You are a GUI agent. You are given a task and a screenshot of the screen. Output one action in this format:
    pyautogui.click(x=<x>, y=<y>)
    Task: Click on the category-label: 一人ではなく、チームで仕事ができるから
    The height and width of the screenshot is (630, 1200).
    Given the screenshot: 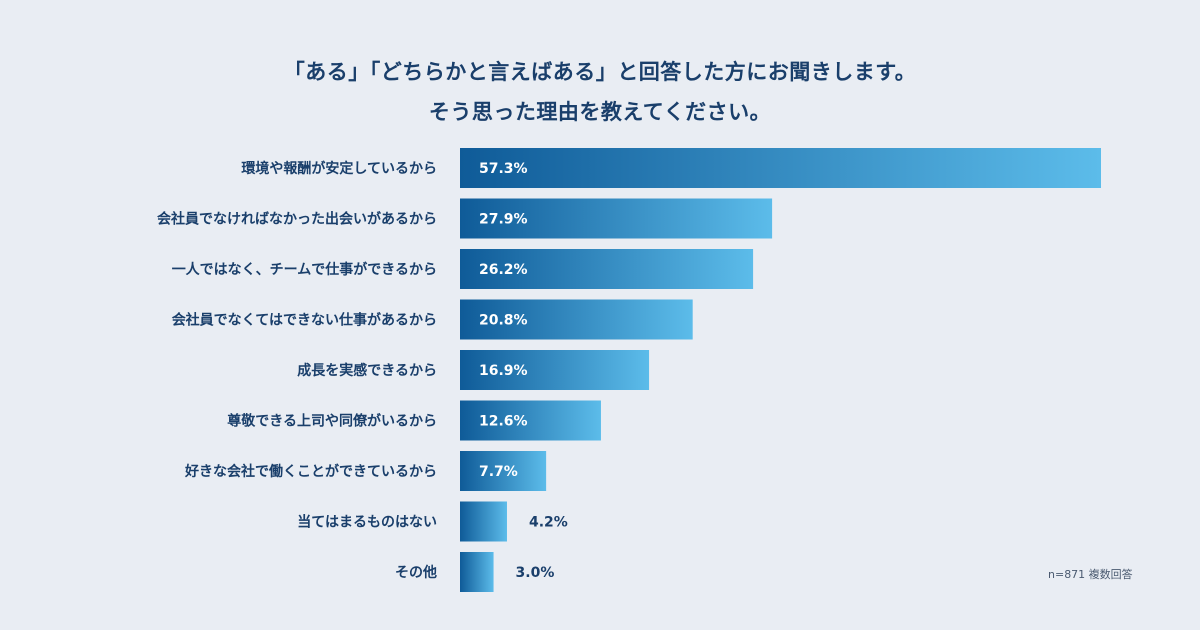 What is the action you would take?
    pyautogui.click(x=304, y=269)
    